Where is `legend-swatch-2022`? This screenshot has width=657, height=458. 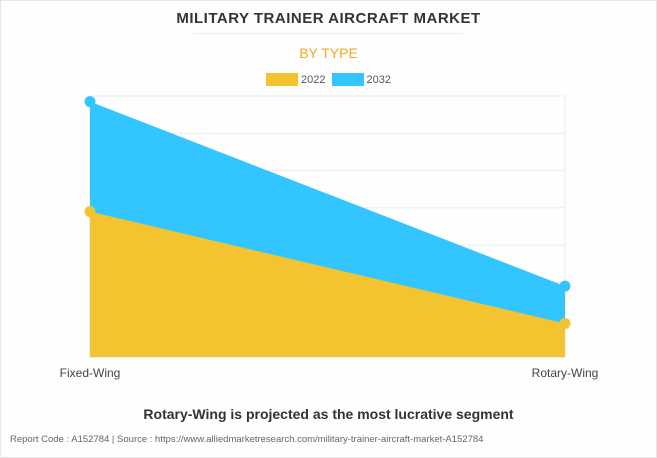
legend-swatch-2022 is located at coordinates (282, 79).